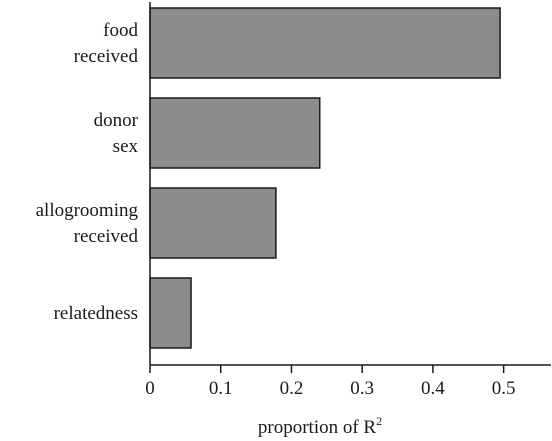  I want to click on x-axis-title: proportion of R2, so click(320, 426).